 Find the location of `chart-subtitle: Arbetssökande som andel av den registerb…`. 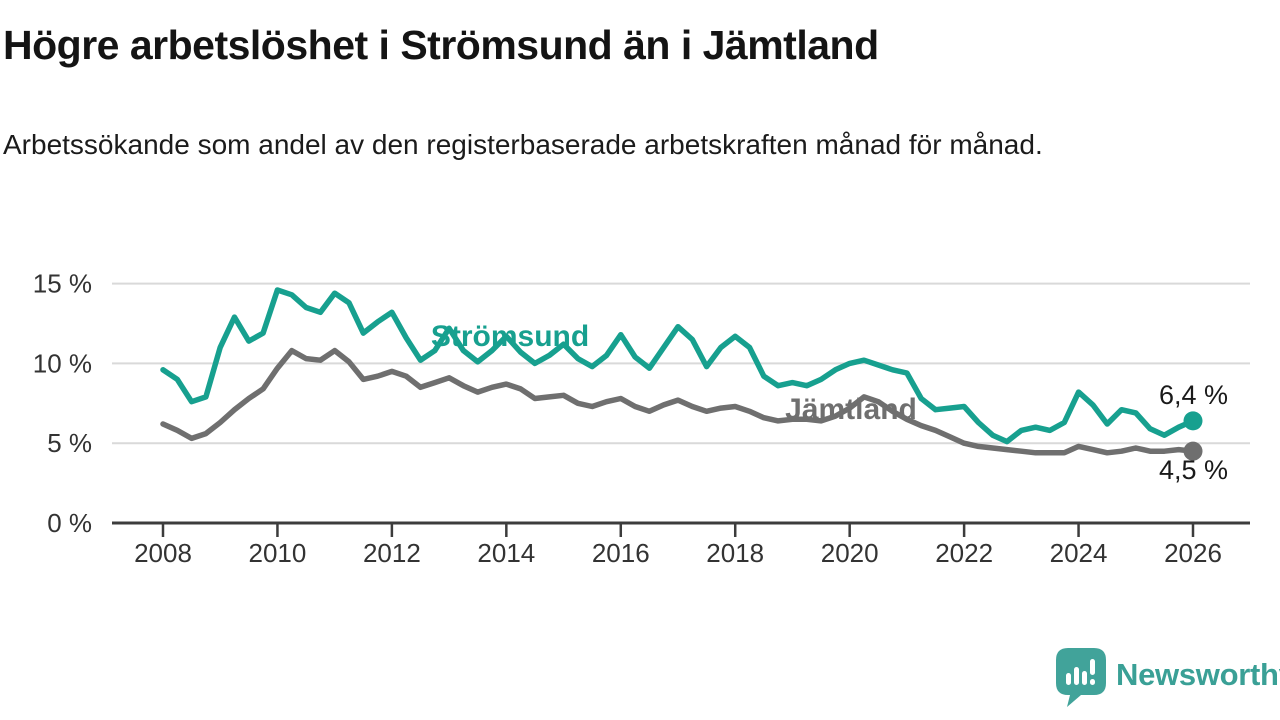

chart-subtitle: Arbetssökande som andel av den registerb… is located at coordinates (523, 144).